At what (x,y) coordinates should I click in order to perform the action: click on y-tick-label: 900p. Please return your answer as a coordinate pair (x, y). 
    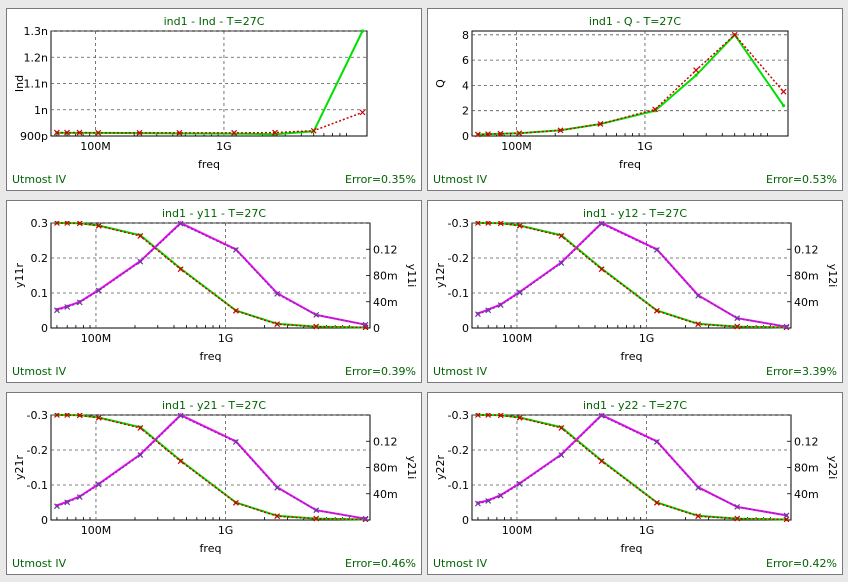
    Looking at the image, I should click on (34, 136).